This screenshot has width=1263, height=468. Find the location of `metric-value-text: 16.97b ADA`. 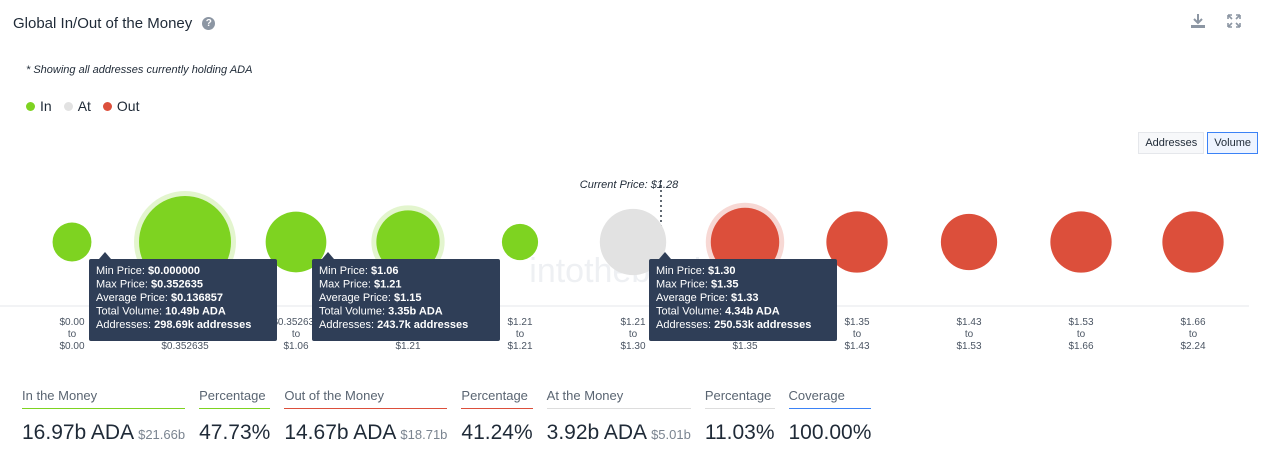

metric-value-text: 16.97b ADA is located at coordinates (78, 432).